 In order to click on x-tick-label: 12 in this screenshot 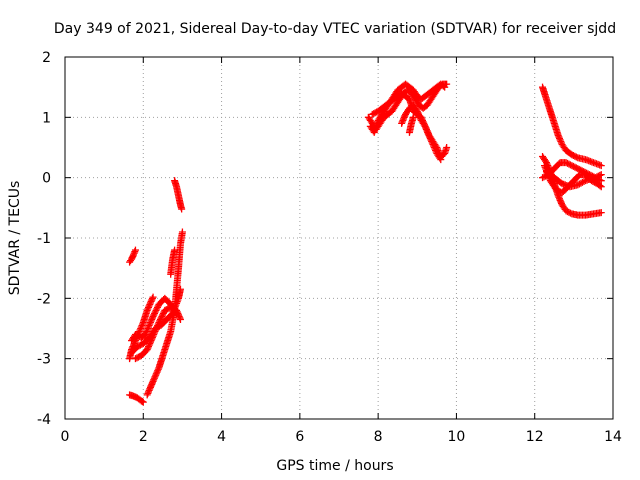, I will do `click(535, 437)`.